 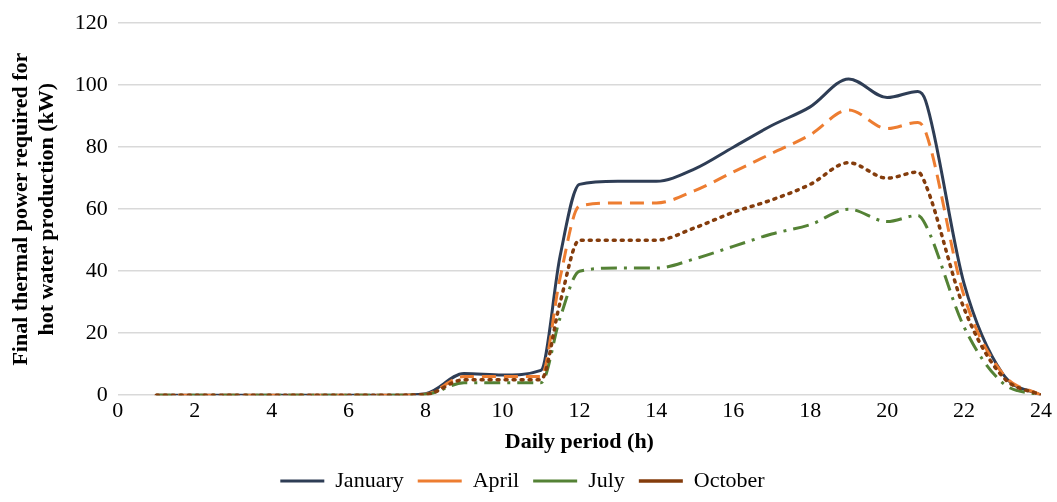 I want to click on x-tick-label: 10, so click(x=502, y=410).